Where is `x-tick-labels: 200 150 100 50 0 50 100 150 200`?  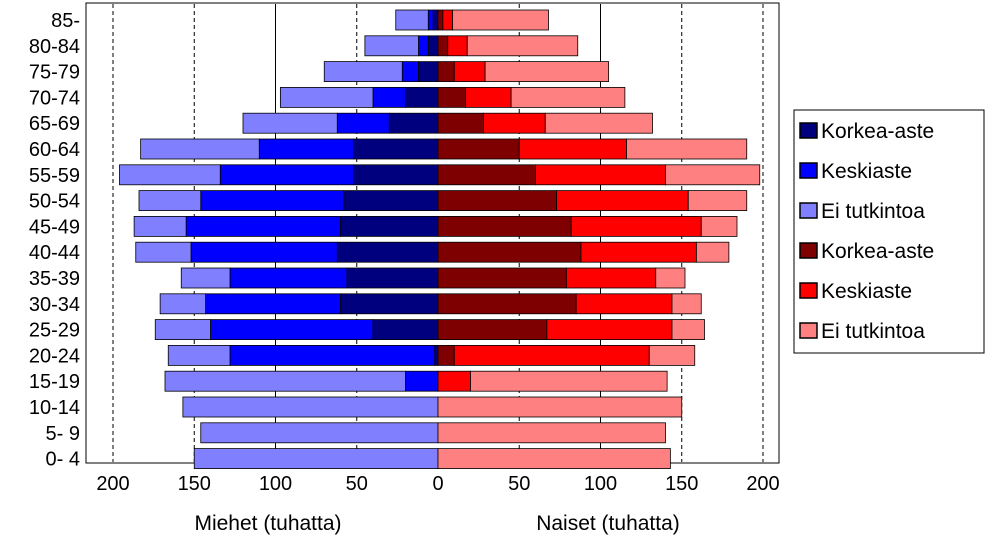 x-tick-labels: 200 150 100 50 0 50 100 150 200 is located at coordinates (437, 484).